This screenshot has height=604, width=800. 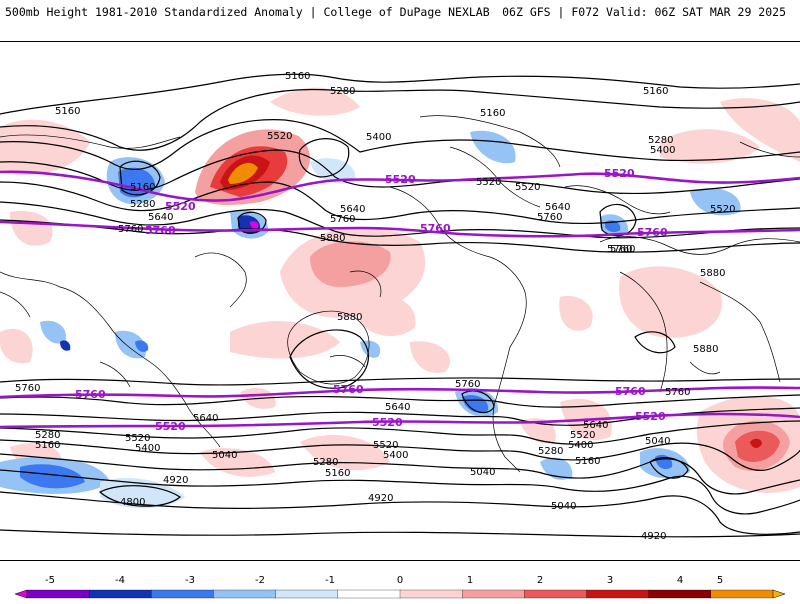 What do you see at coordinates (190, 580) in the screenshot?
I see `colorbar-tick-label: -3` at bounding box center [190, 580].